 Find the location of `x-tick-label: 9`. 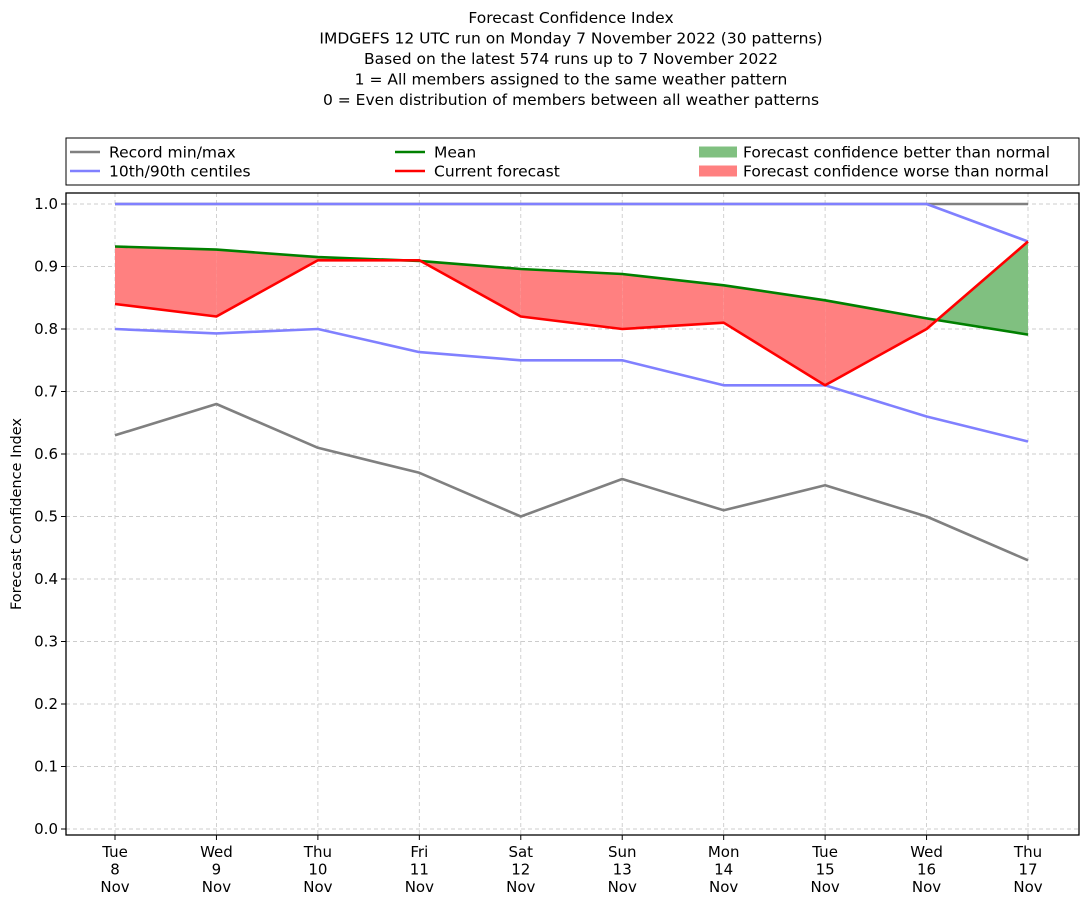

x-tick-label: 9 is located at coordinates (217, 870).